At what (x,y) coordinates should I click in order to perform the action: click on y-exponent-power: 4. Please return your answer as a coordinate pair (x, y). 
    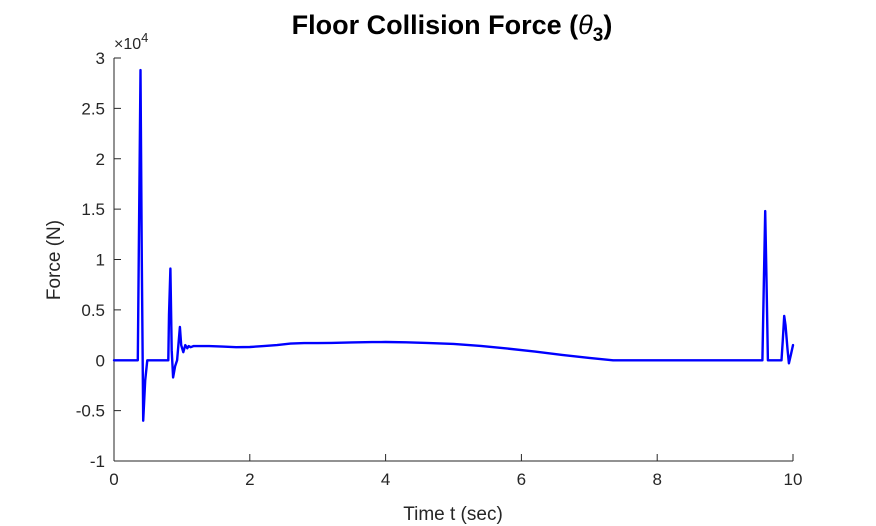
    Looking at the image, I should click on (144, 37).